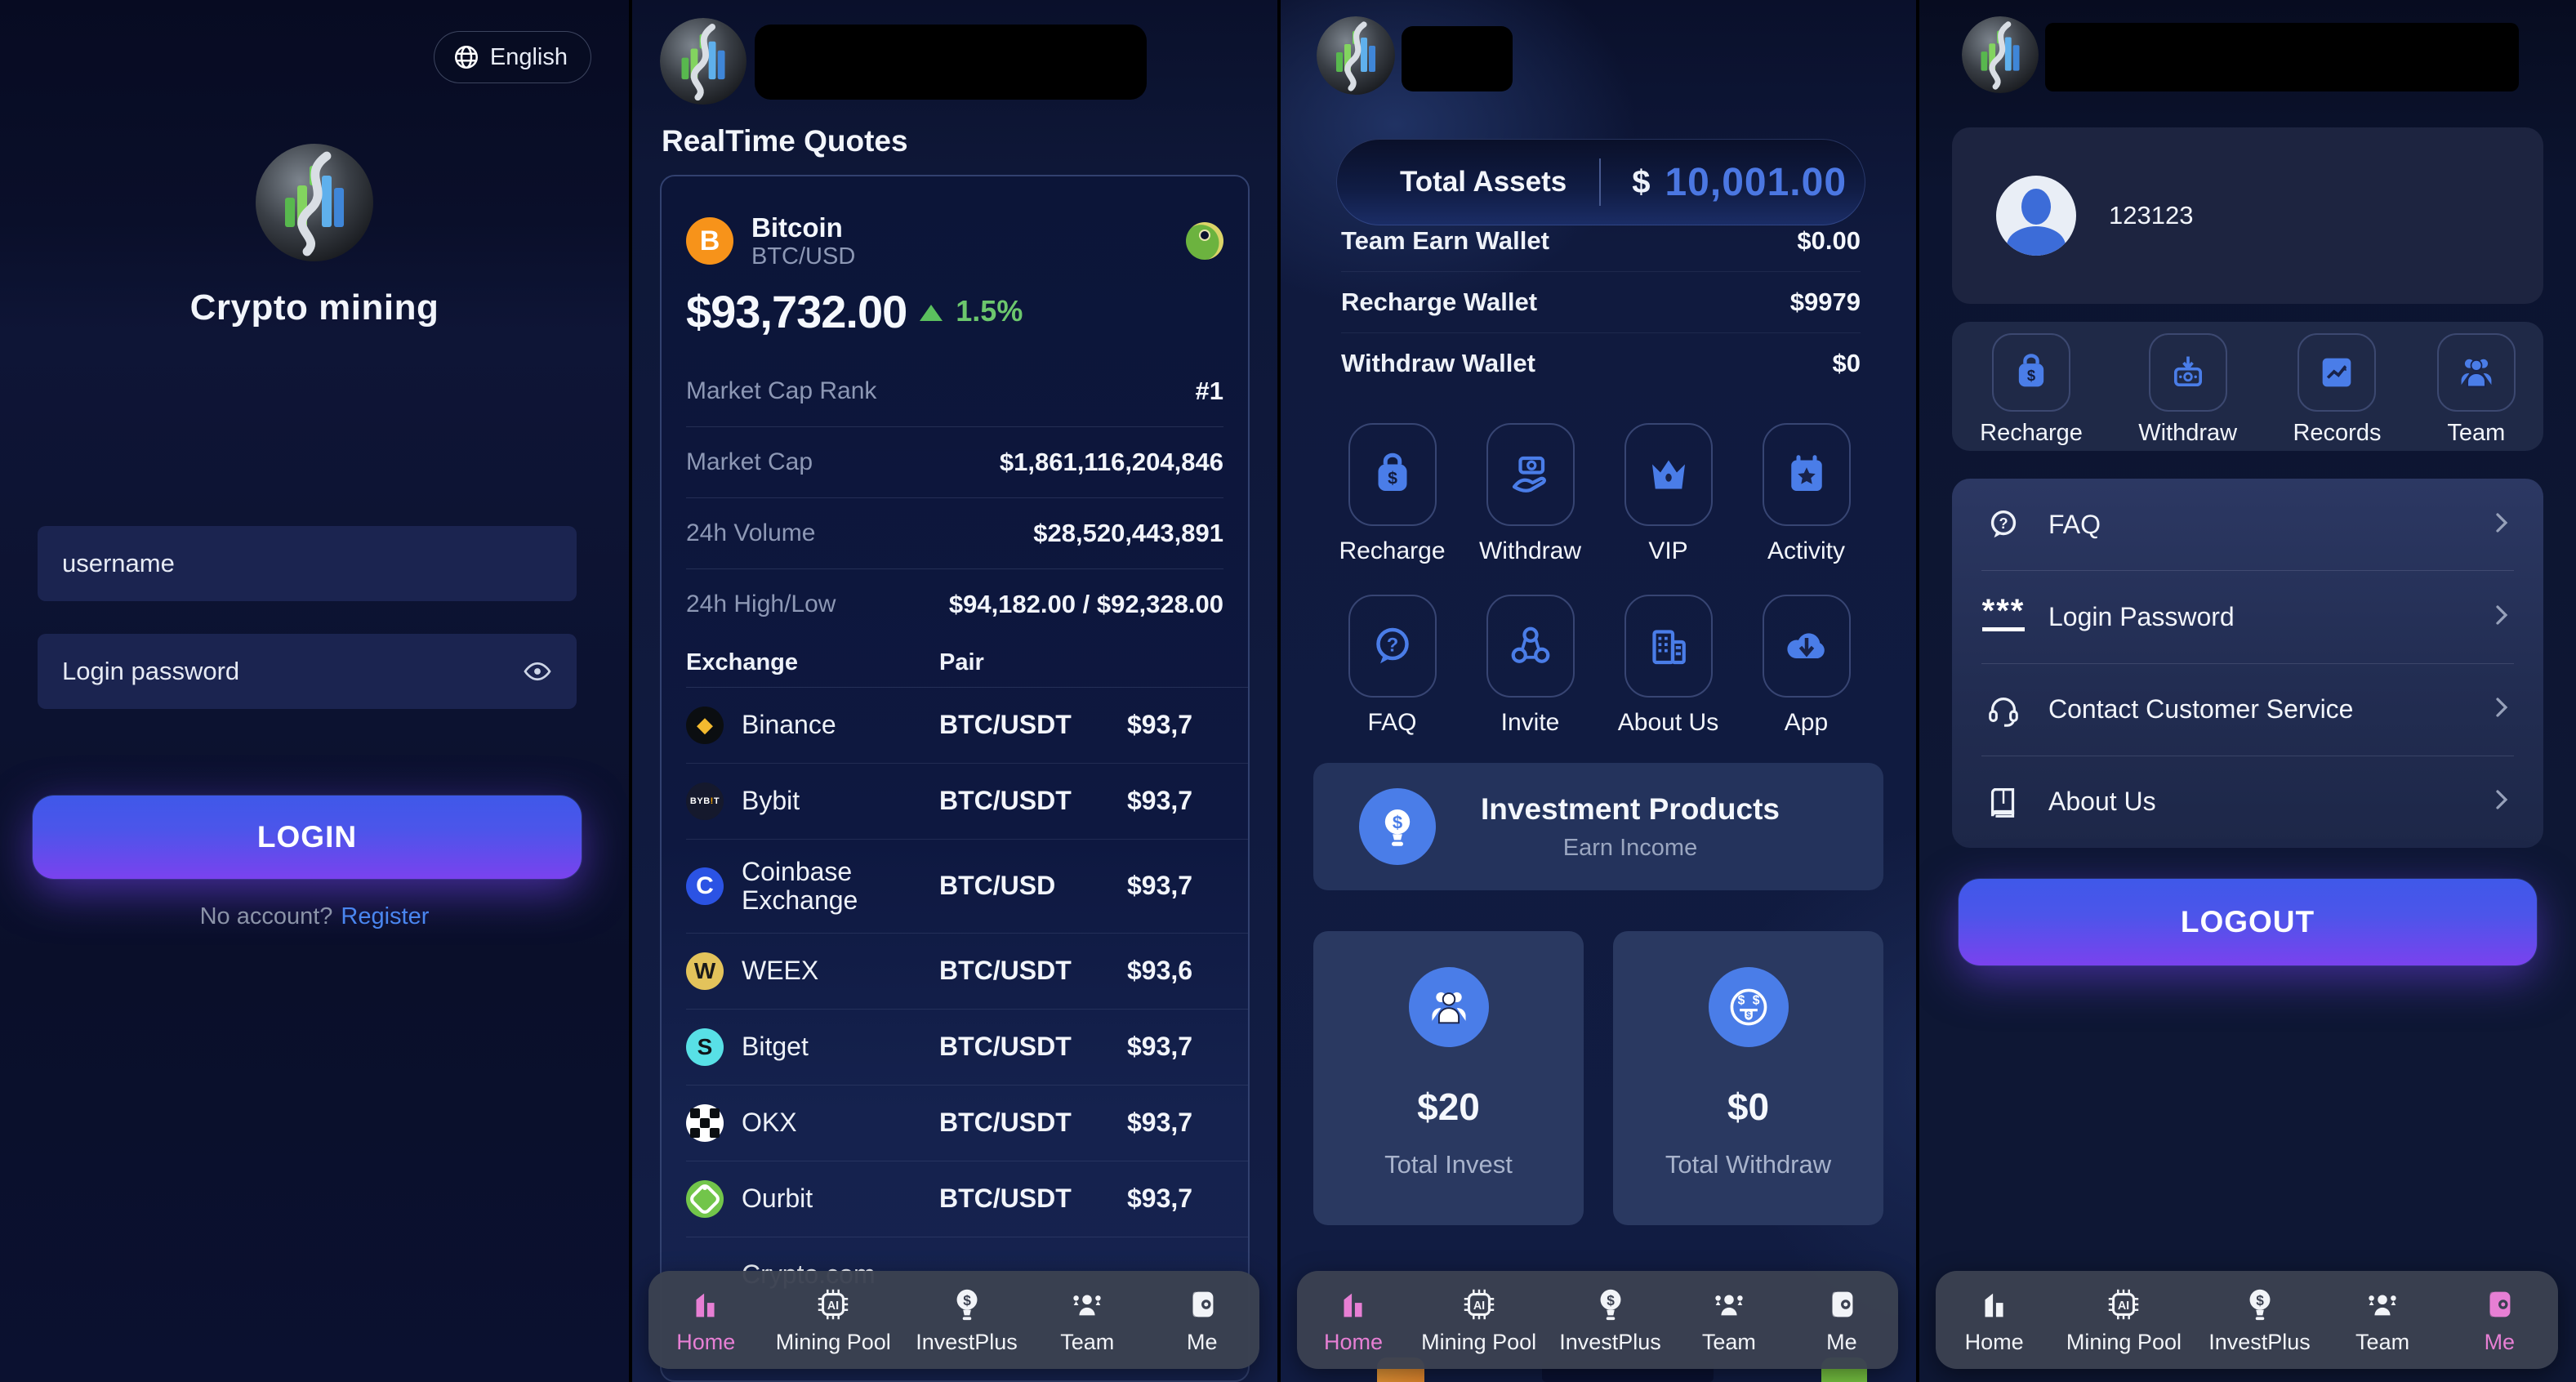 The image size is (2576, 1382). What do you see at coordinates (1392, 646) in the screenshot?
I see `question-bubble-icon` at bounding box center [1392, 646].